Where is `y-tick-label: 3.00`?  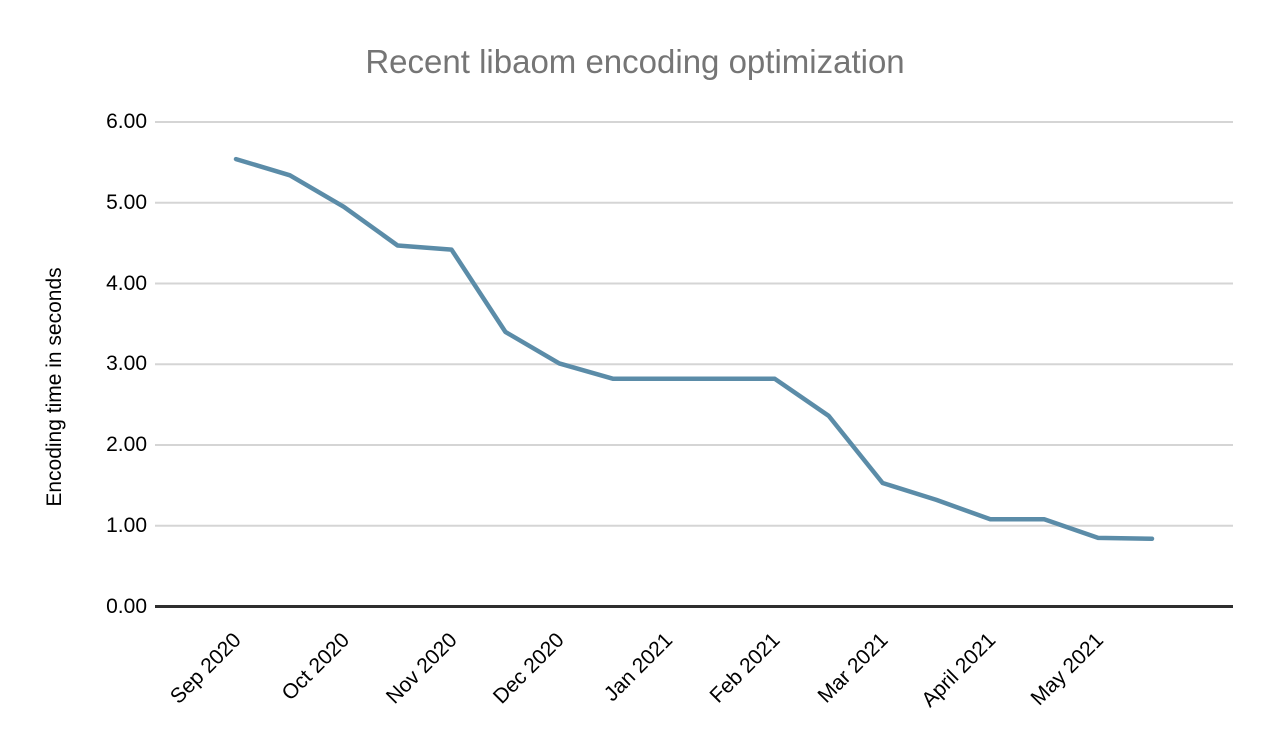
y-tick-label: 3.00 is located at coordinates (126, 364).